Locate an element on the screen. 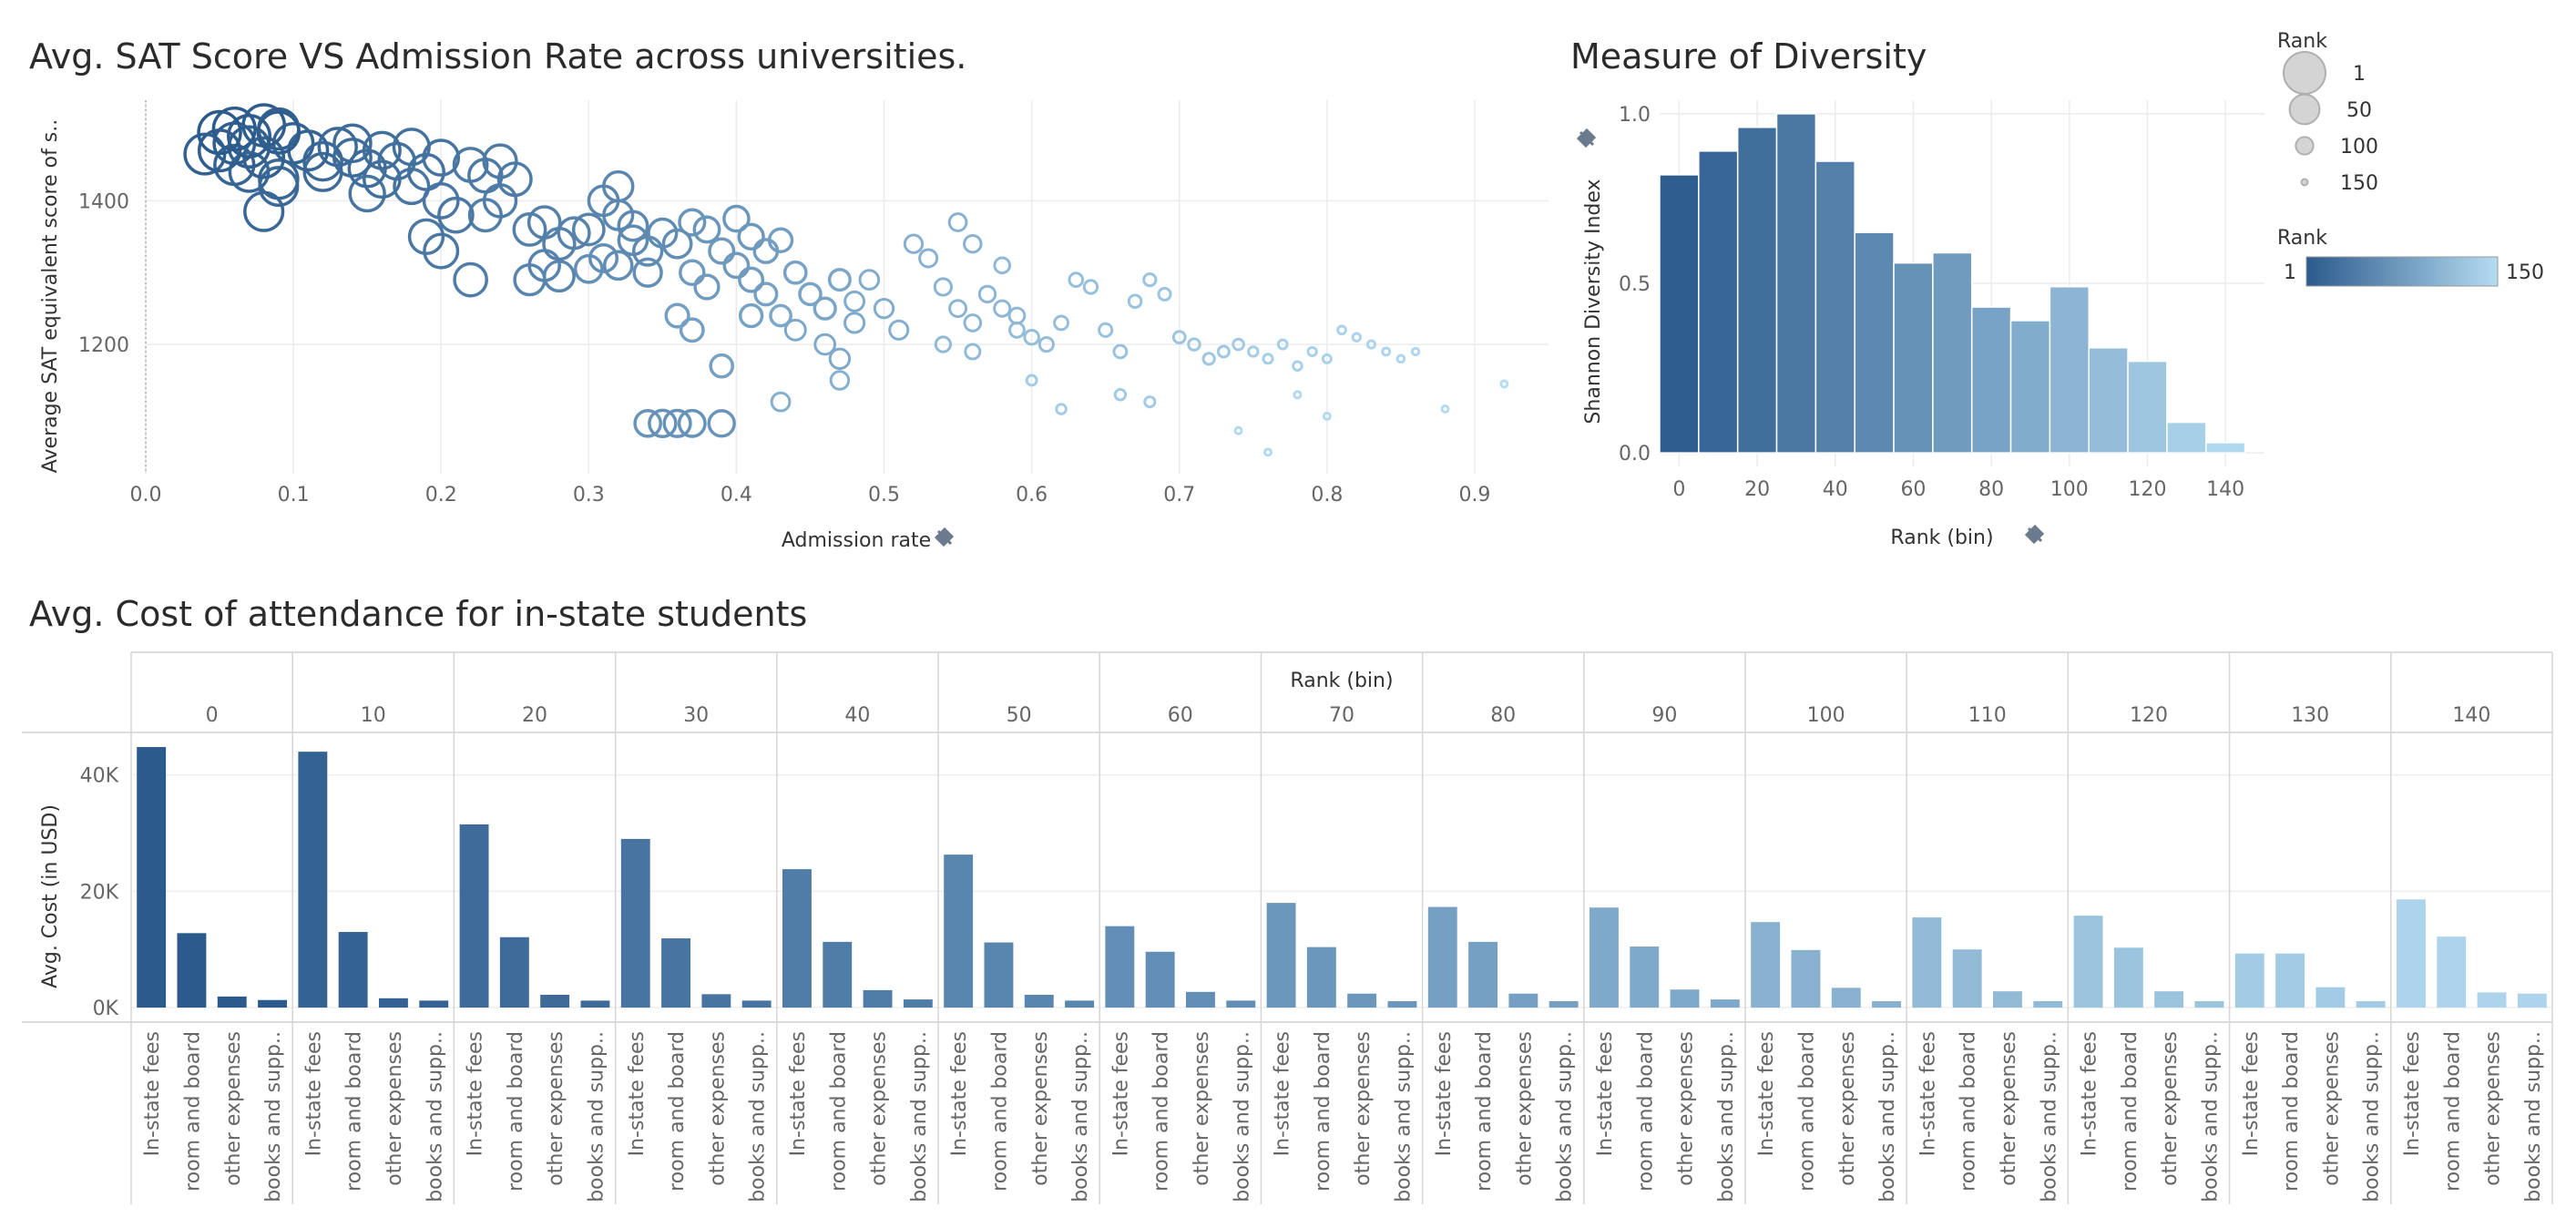 The height and width of the screenshot is (1228, 2576). diversity-x-tick-label: 80 is located at coordinates (1991, 489).